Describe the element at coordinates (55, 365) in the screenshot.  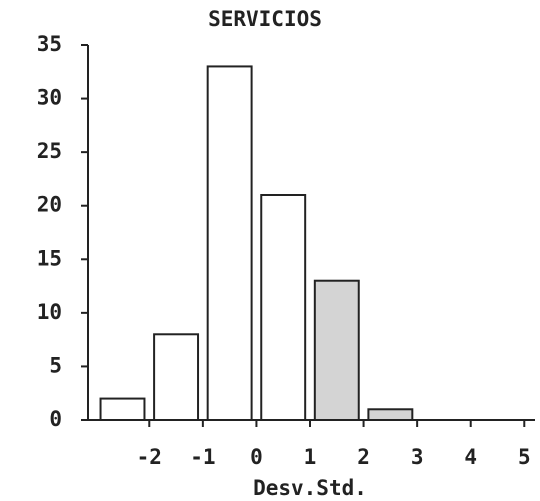
I see `y-tick-label: 5` at that location.